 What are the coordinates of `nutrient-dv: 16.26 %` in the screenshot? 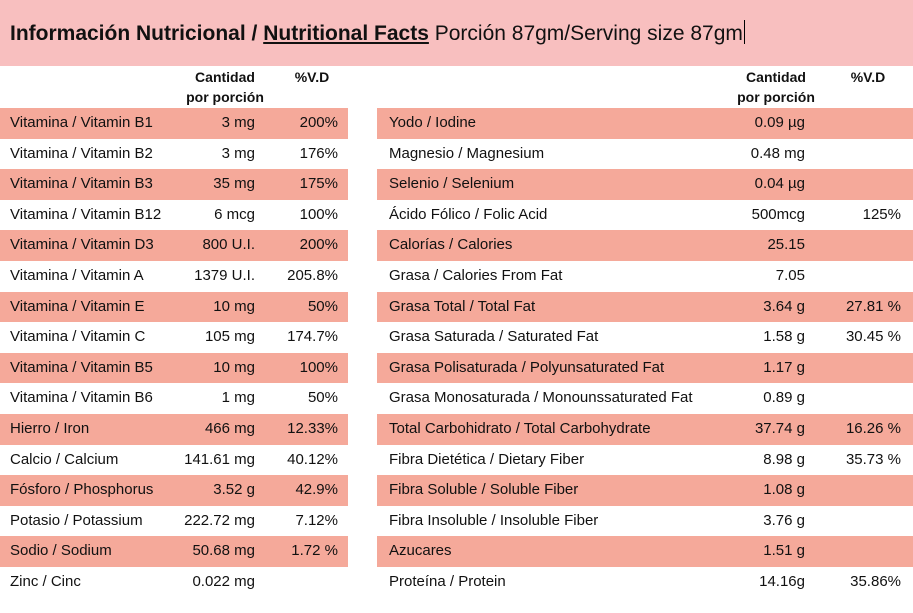 It's located at (873, 428).